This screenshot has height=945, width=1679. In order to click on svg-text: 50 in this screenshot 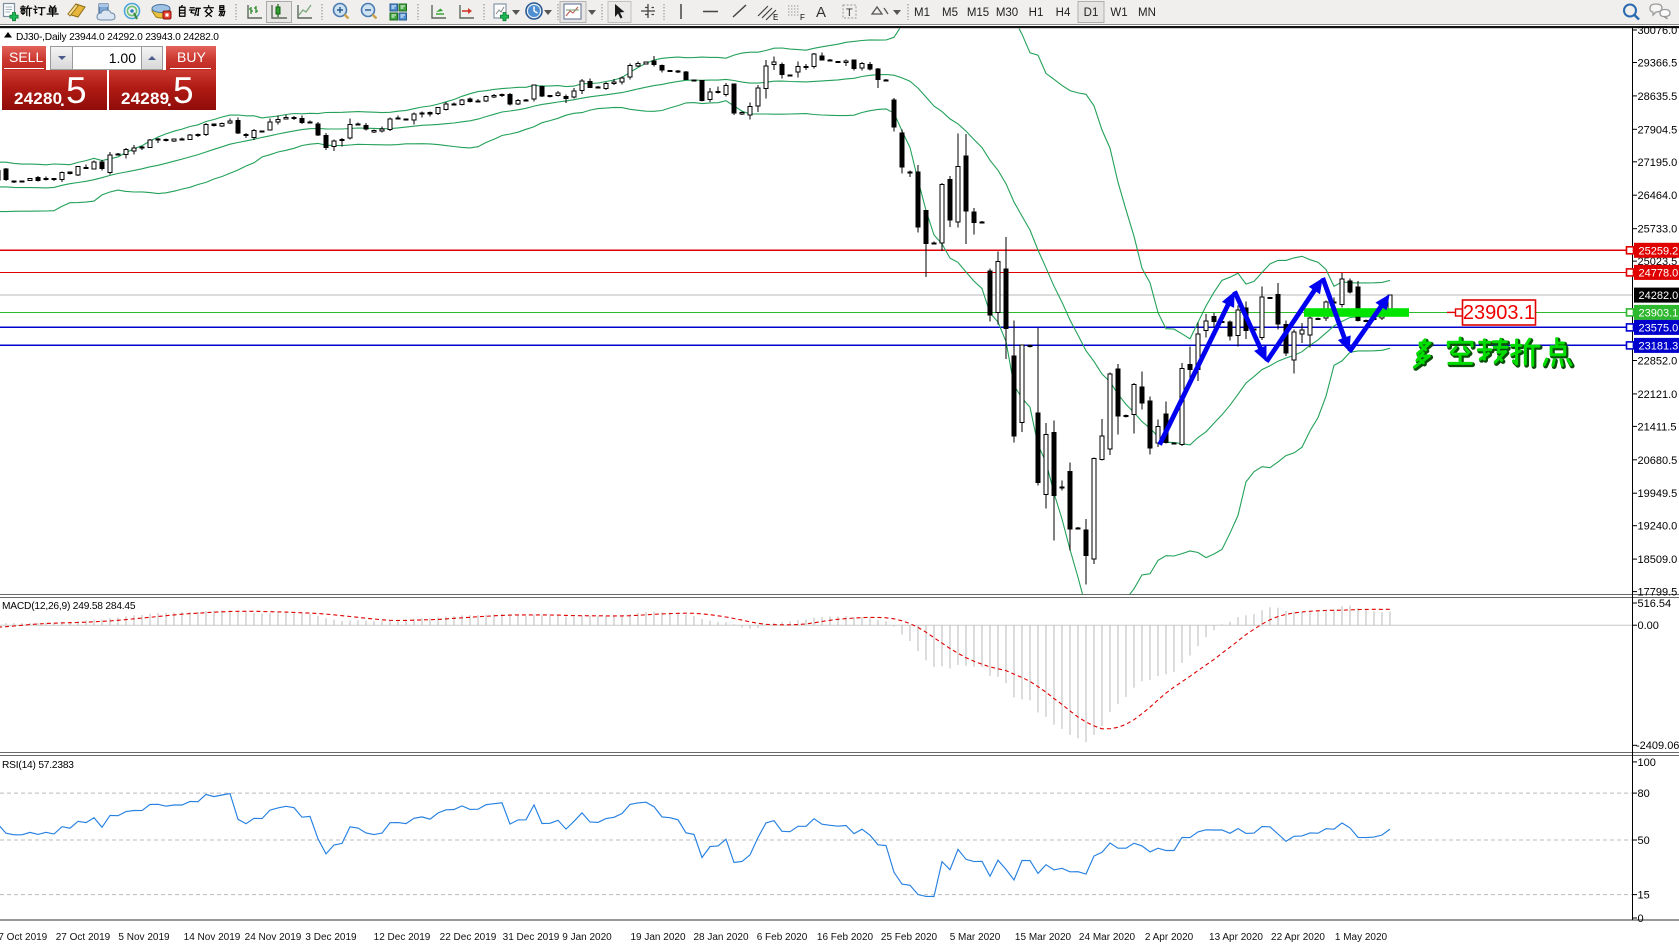, I will do `click(1644, 841)`.